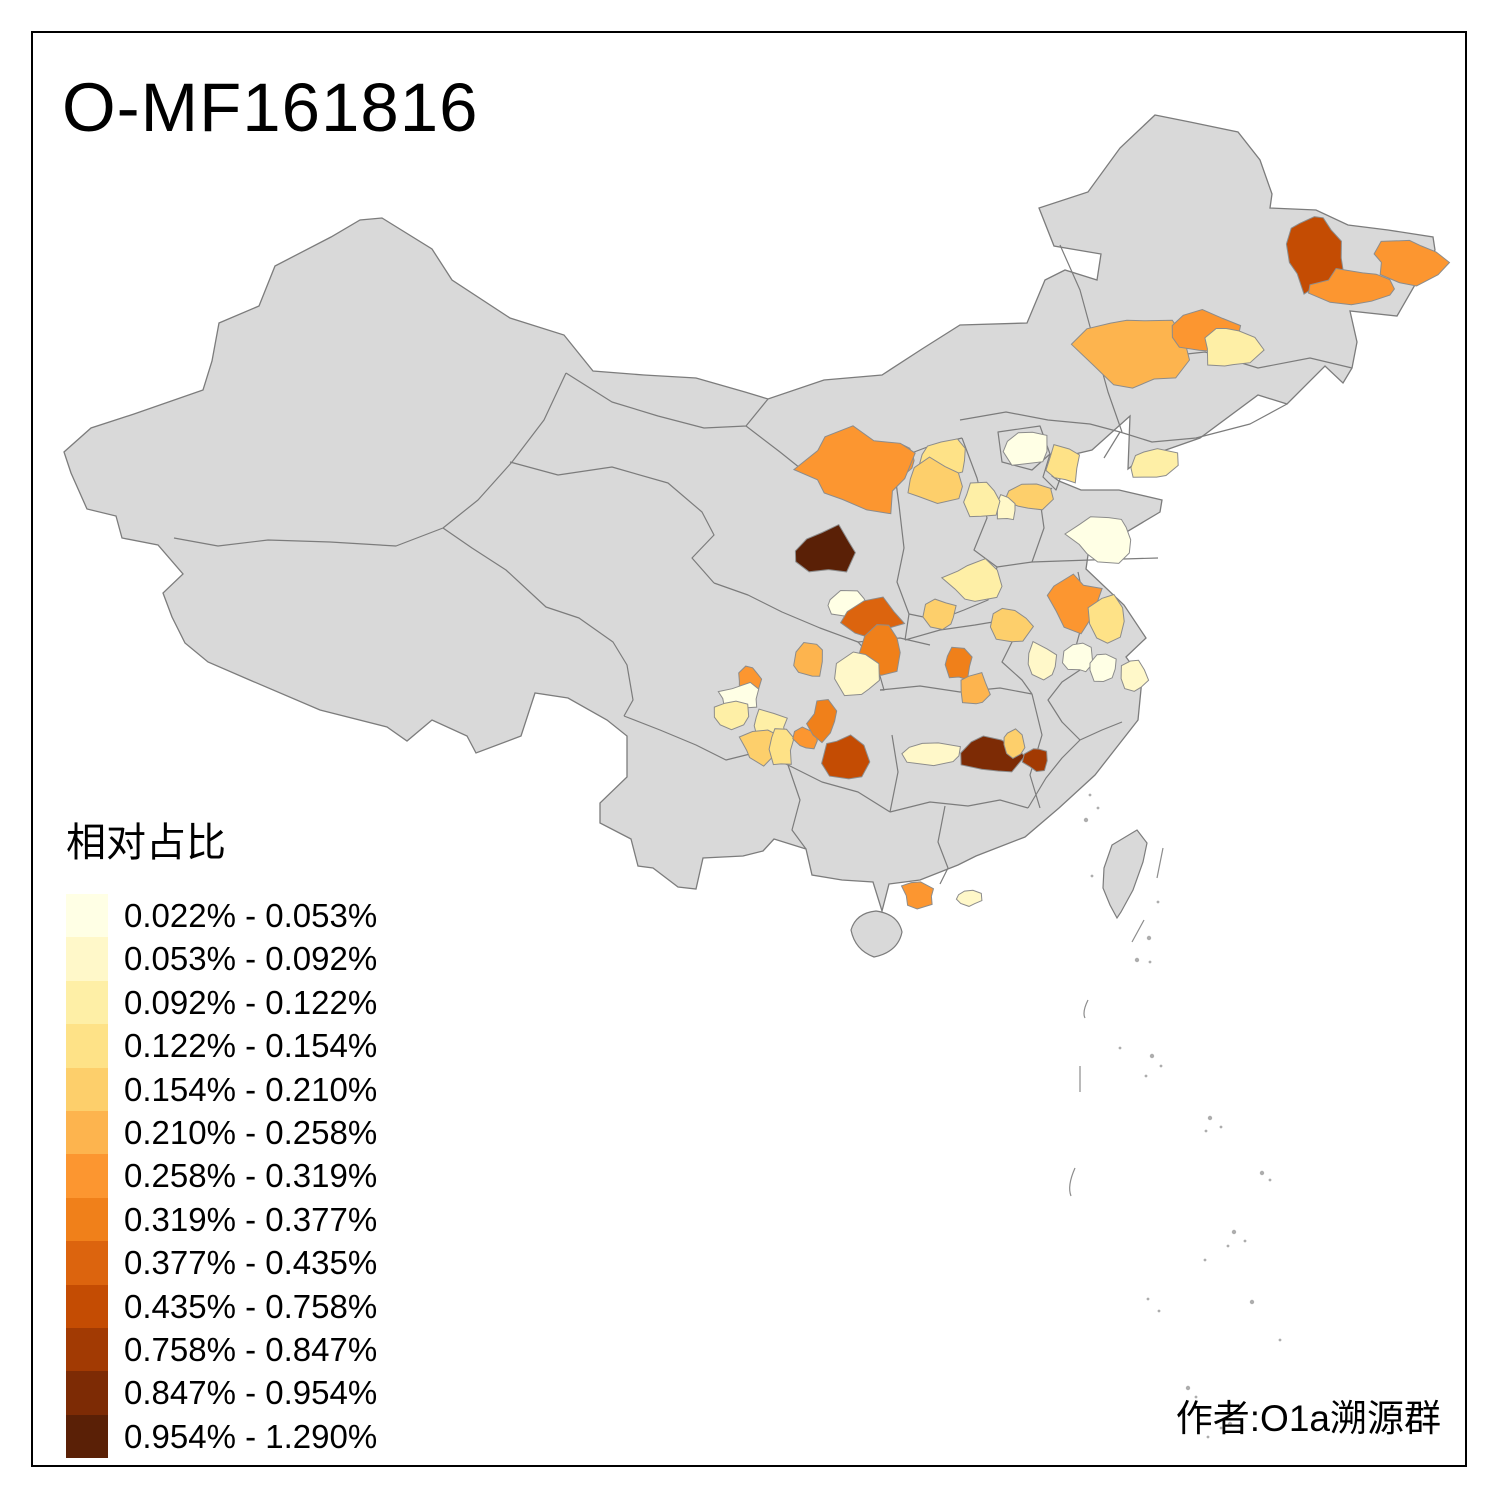  I want to click on attribution-text: 作者:O1a溯源群, so click(1308, 1418).